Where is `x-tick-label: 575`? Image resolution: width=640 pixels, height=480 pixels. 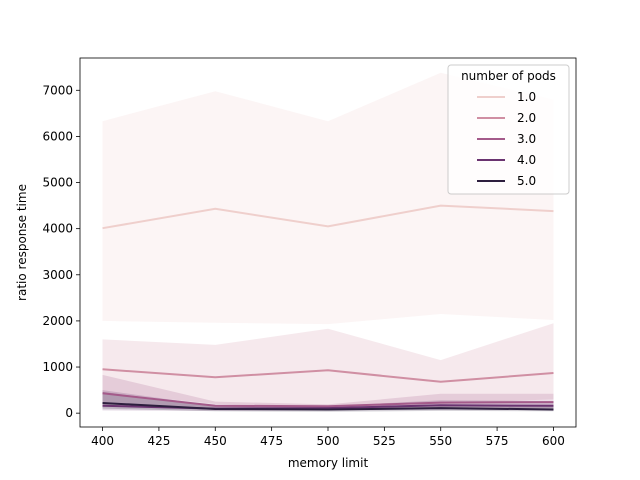 x-tick-label: 575 is located at coordinates (497, 441).